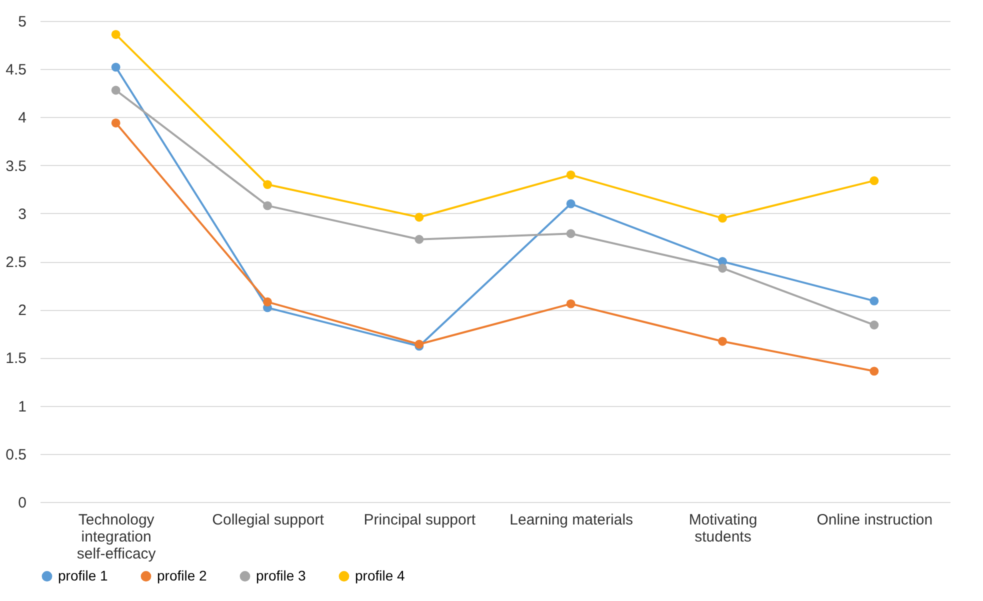 The height and width of the screenshot is (601, 983). What do you see at coordinates (268, 520) in the screenshot?
I see `x-tick-label: Collegial support` at bounding box center [268, 520].